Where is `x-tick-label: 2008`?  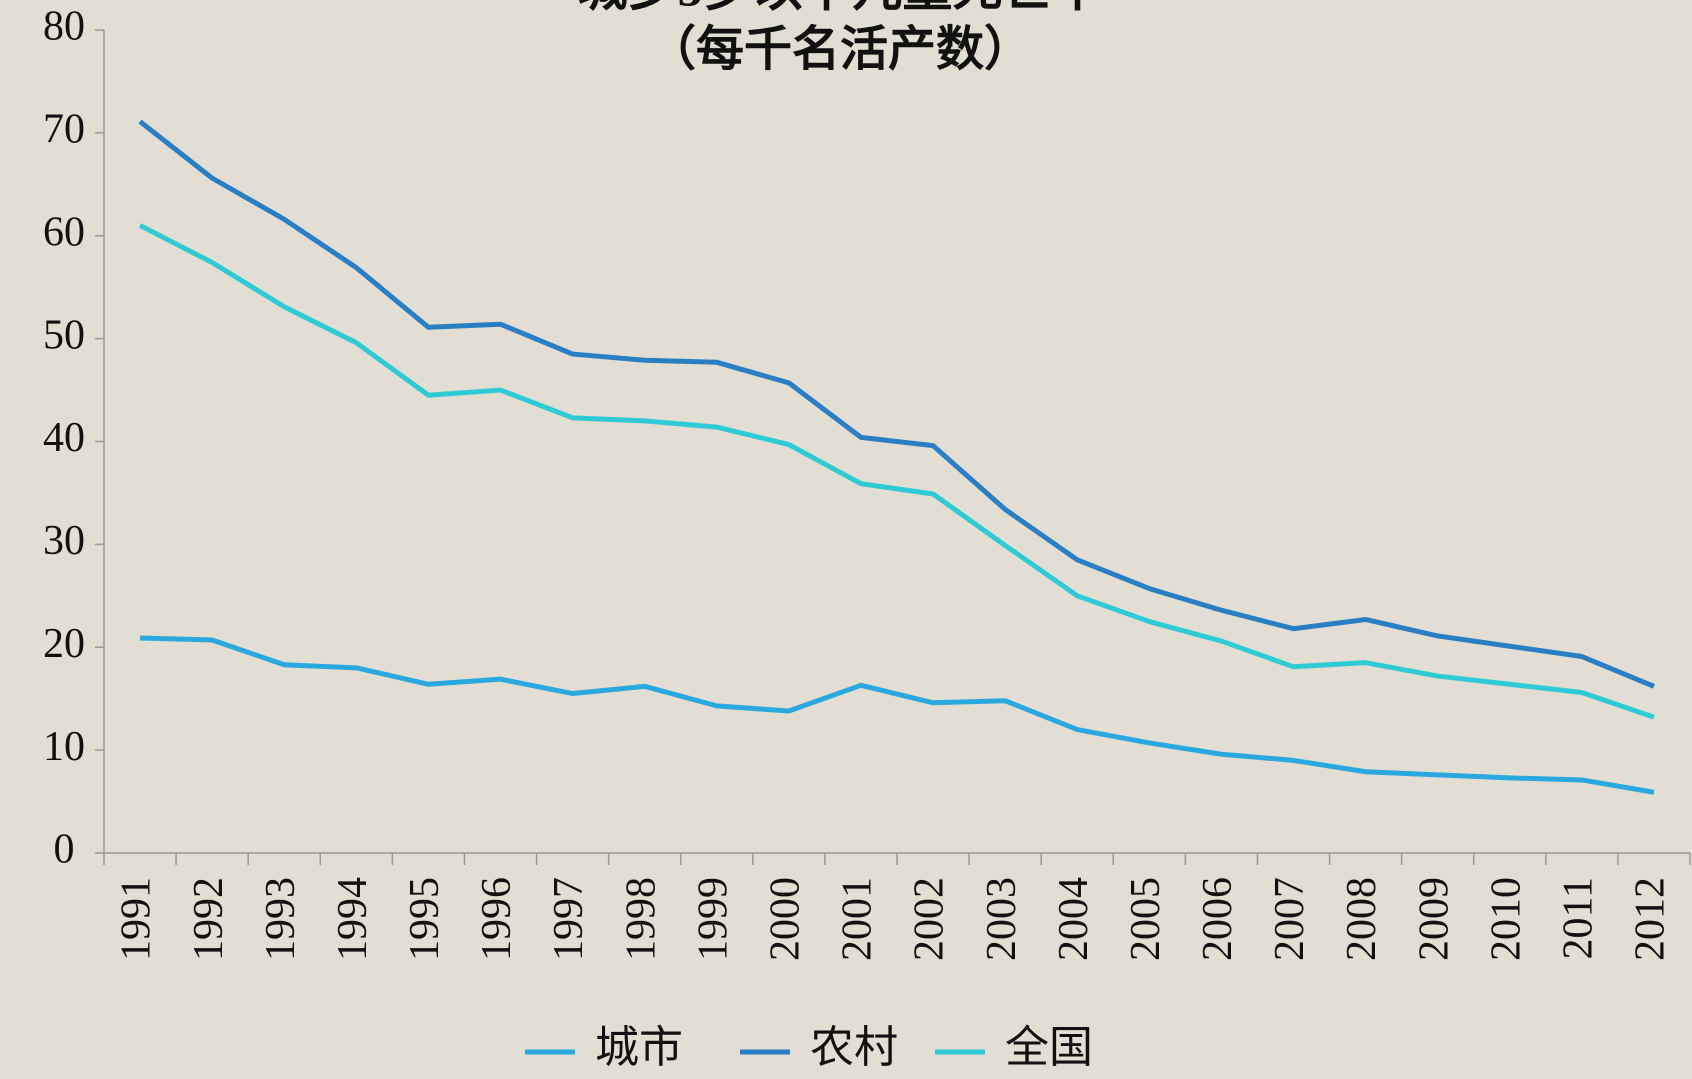 x-tick-label: 2008 is located at coordinates (1362, 919).